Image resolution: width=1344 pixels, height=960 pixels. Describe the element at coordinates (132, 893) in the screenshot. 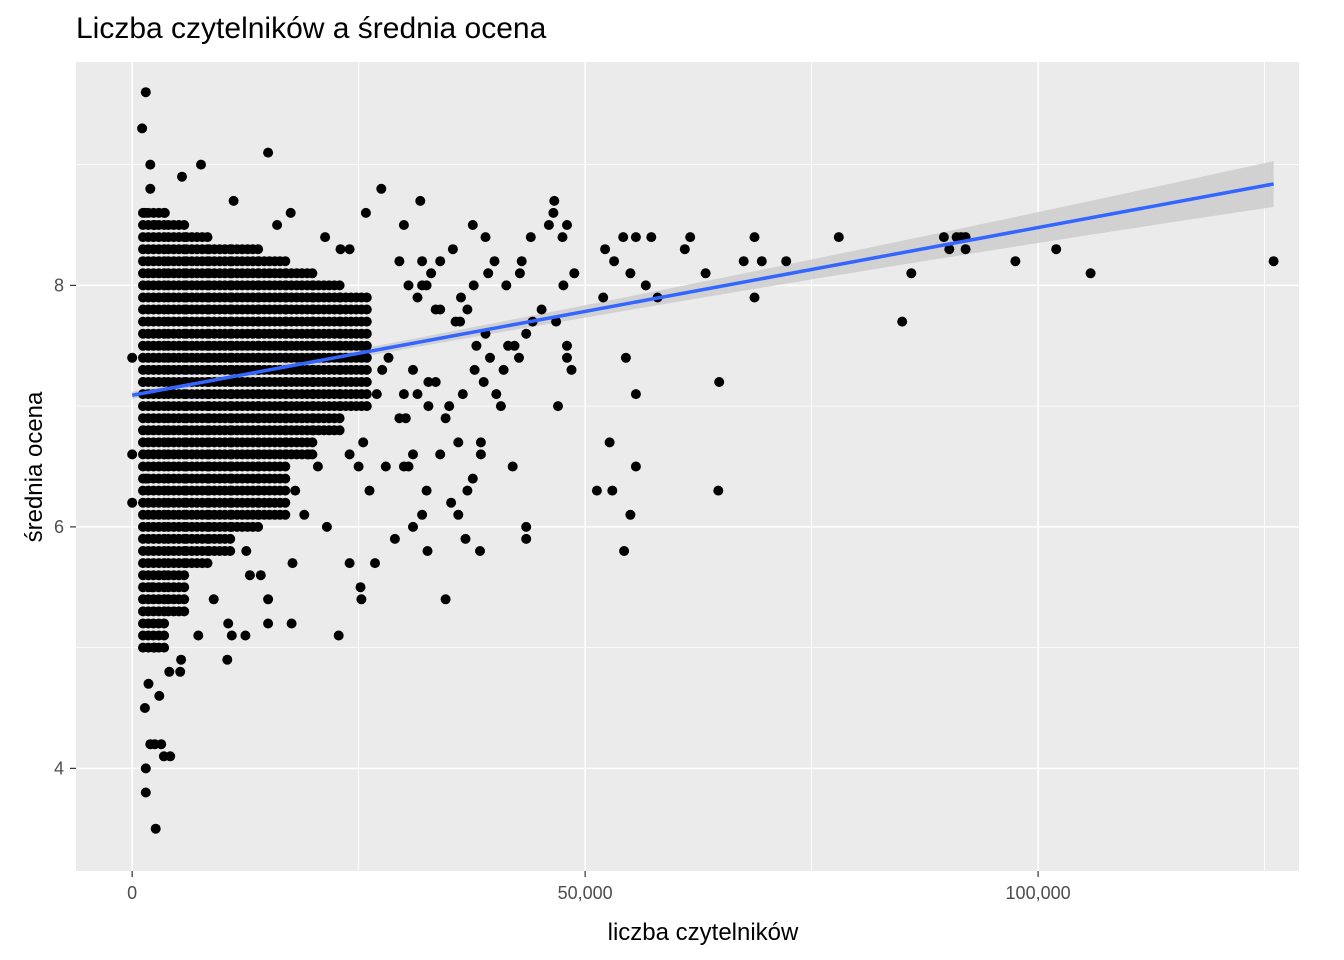

I see `x-tick-label: 0` at that location.